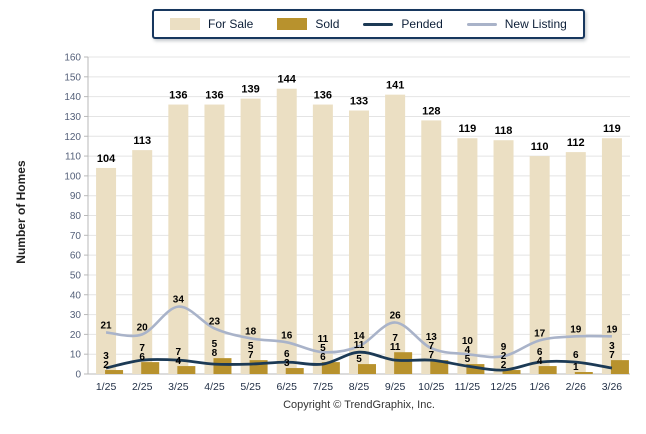  Describe the element at coordinates (396, 315) in the screenshot. I see `new-listing-value-label: 26` at that location.